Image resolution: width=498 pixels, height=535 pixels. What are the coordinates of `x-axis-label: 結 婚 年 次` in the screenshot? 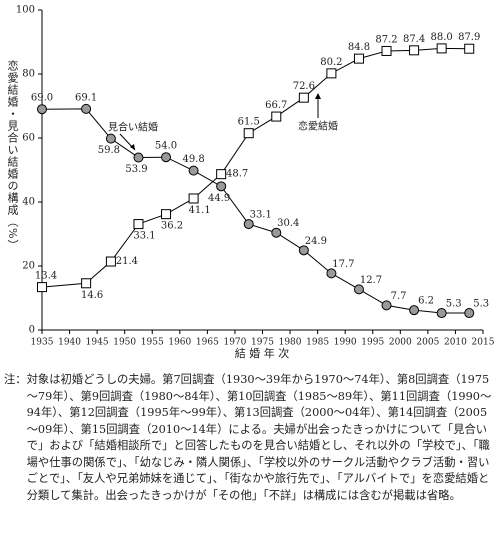 It's located at (262, 353).